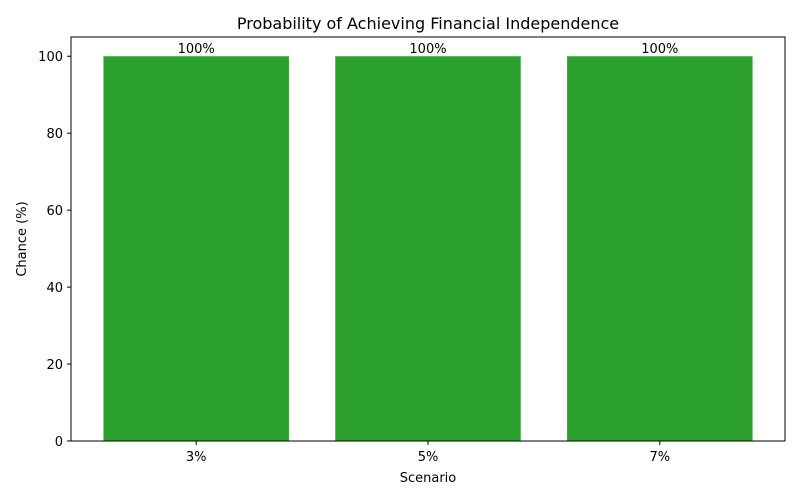 The image size is (800, 504). Describe the element at coordinates (54, 134) in the screenshot. I see `y-tick-label: 80` at that location.